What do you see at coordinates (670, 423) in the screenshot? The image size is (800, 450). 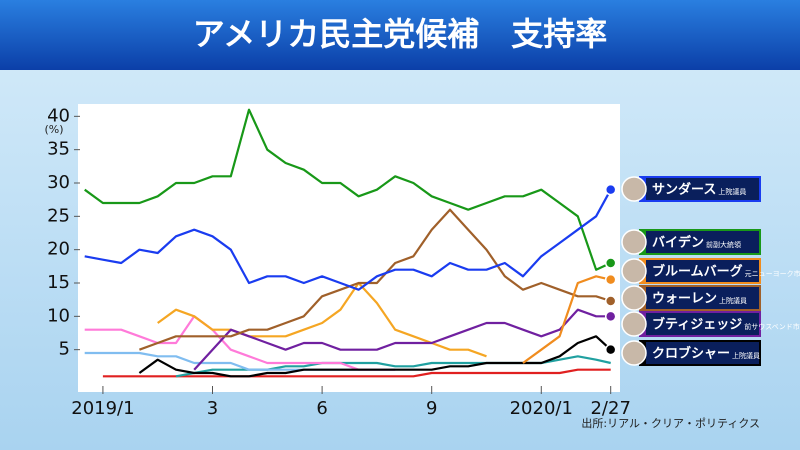 I see `source: 出所:リアル・クリア・ポリティクス` at bounding box center [670, 423].